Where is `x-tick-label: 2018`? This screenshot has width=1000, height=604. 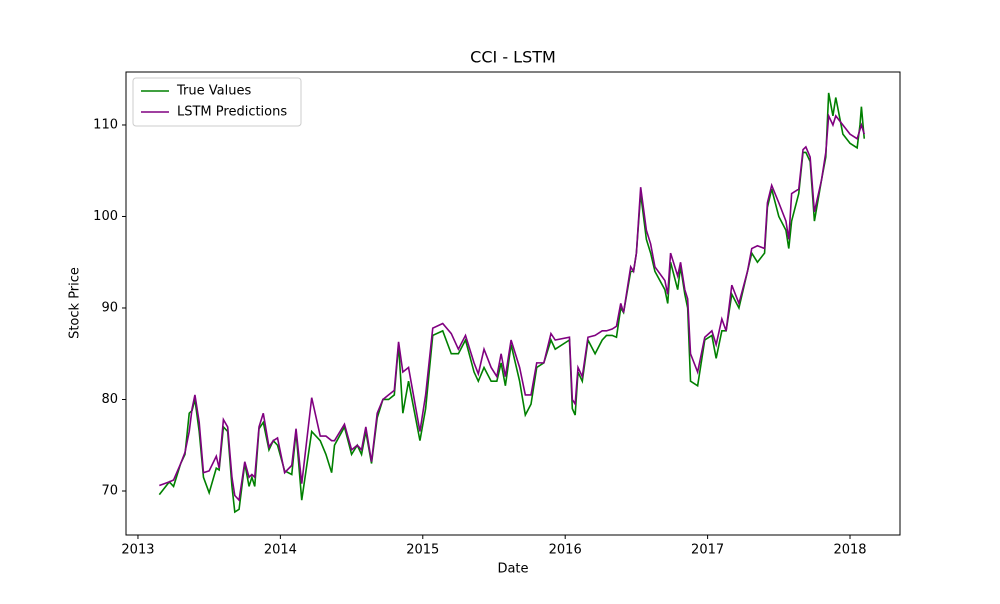
x-tick-label: 2018 is located at coordinates (849, 550).